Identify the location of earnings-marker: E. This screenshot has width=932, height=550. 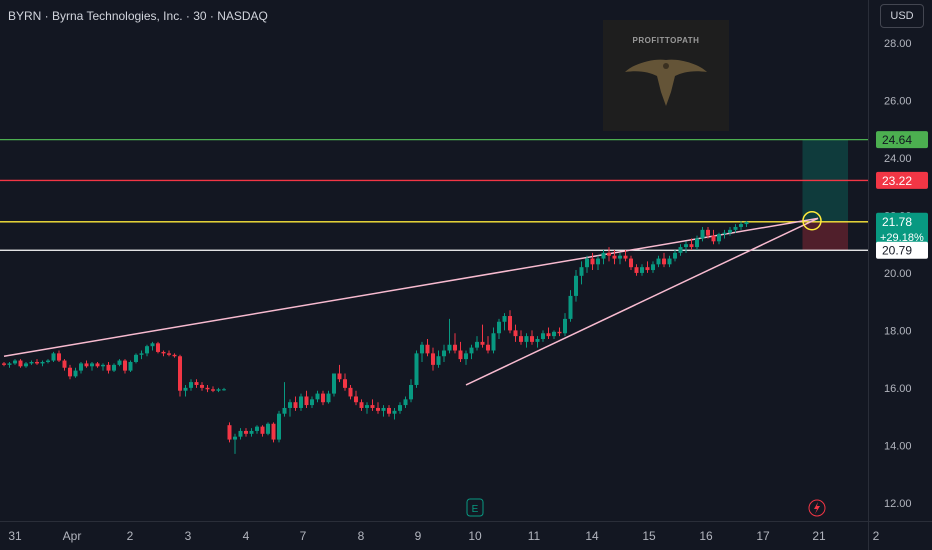
(475, 507).